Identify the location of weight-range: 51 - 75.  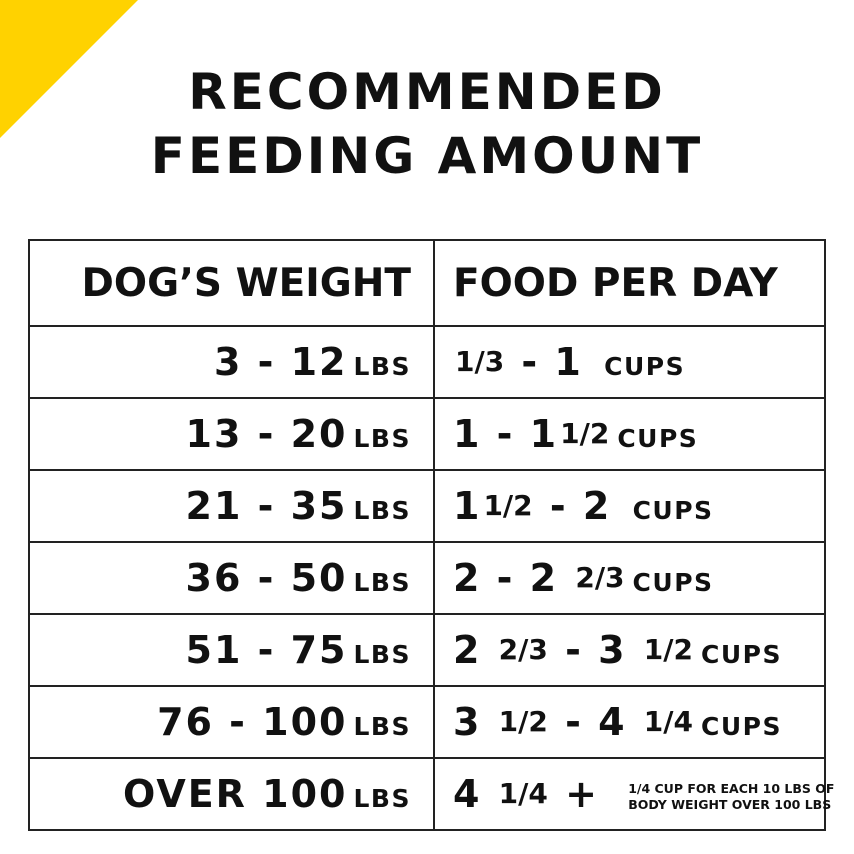
(266, 650).